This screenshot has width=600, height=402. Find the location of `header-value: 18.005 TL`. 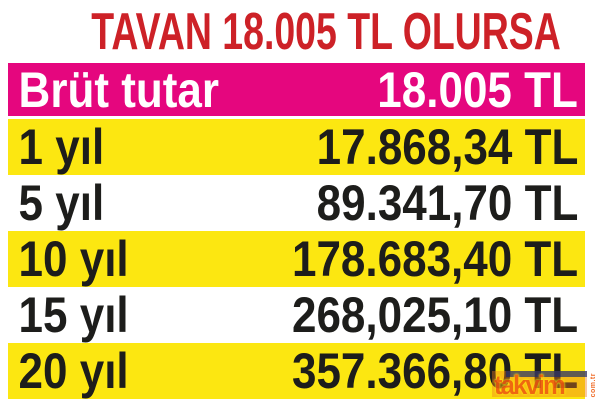

header-value: 18.005 TL is located at coordinates (477, 89).